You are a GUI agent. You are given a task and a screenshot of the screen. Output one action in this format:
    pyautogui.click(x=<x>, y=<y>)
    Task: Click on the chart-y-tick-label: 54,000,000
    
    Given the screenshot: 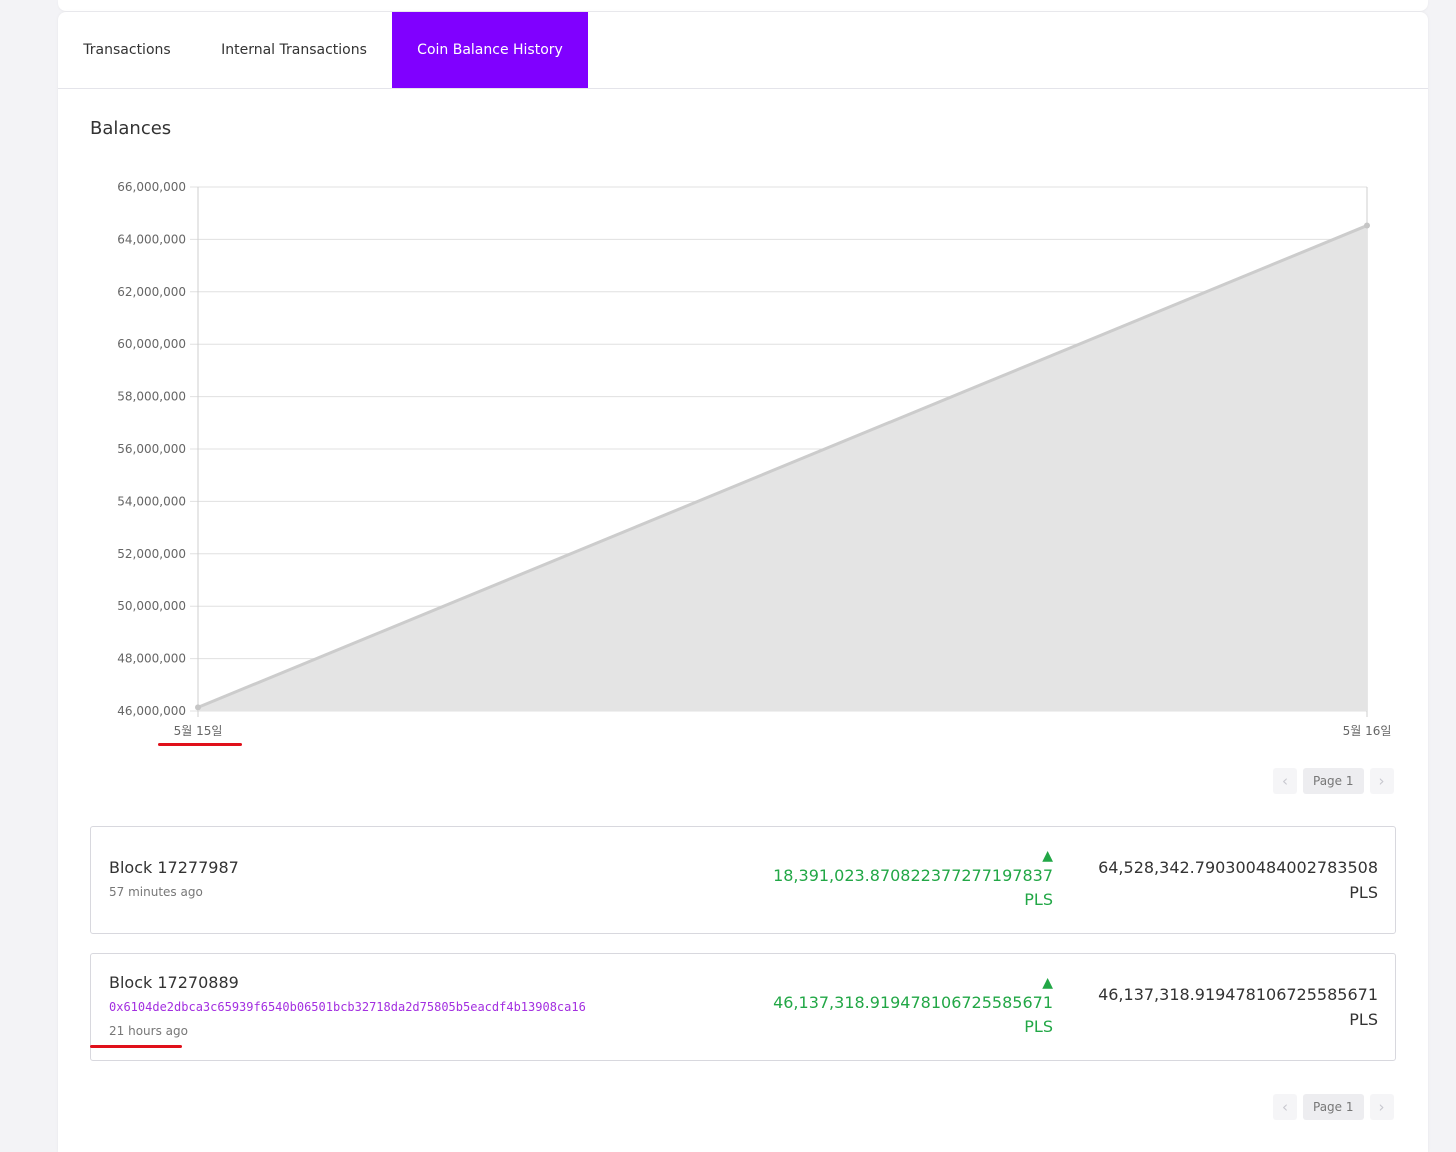 What is the action you would take?
    pyautogui.click(x=151, y=501)
    